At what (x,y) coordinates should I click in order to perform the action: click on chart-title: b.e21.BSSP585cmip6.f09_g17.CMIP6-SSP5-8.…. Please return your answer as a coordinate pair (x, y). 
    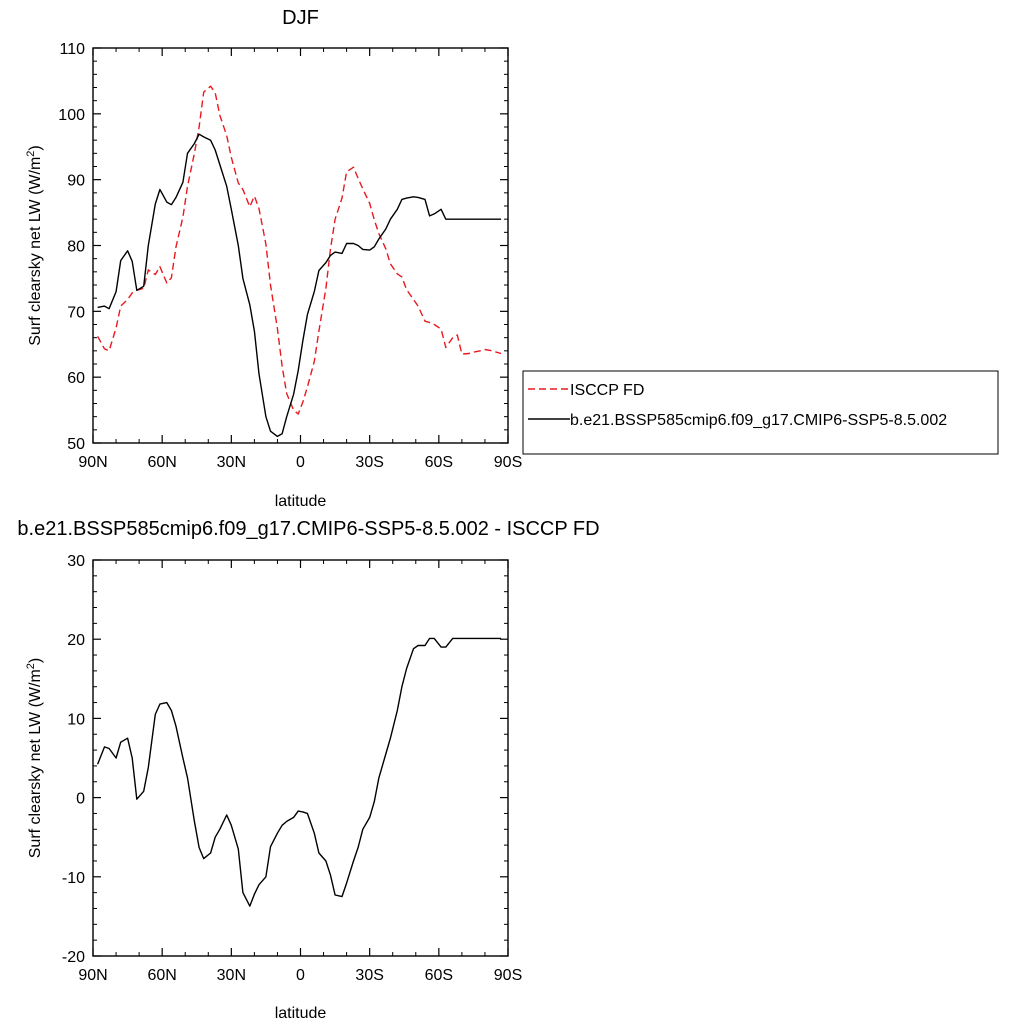
    Looking at the image, I should click on (308, 529).